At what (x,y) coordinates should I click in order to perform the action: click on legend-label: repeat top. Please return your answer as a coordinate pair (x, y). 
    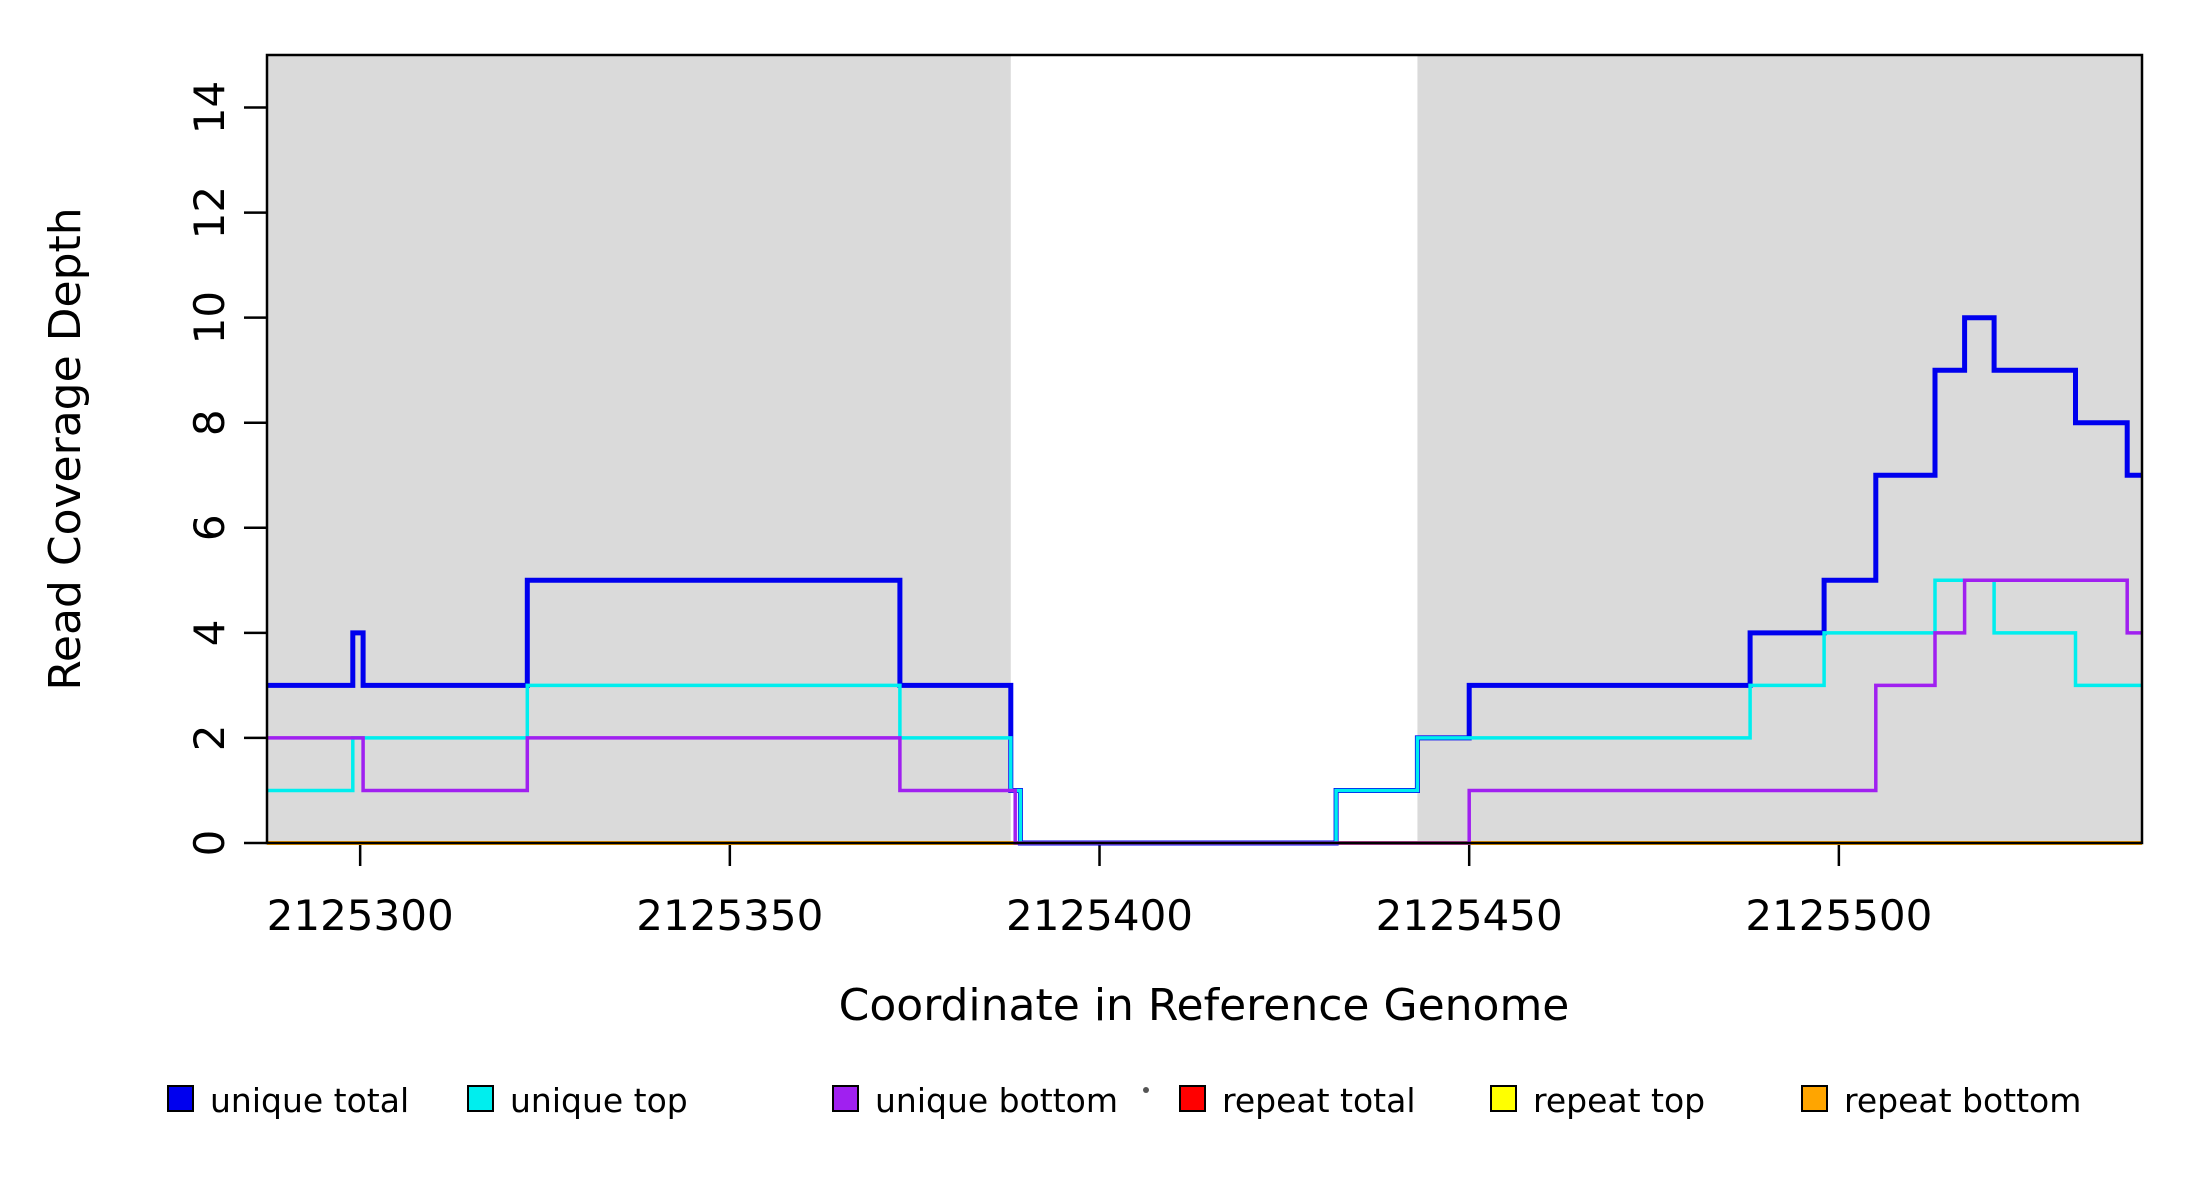
    Looking at the image, I should click on (1619, 1100).